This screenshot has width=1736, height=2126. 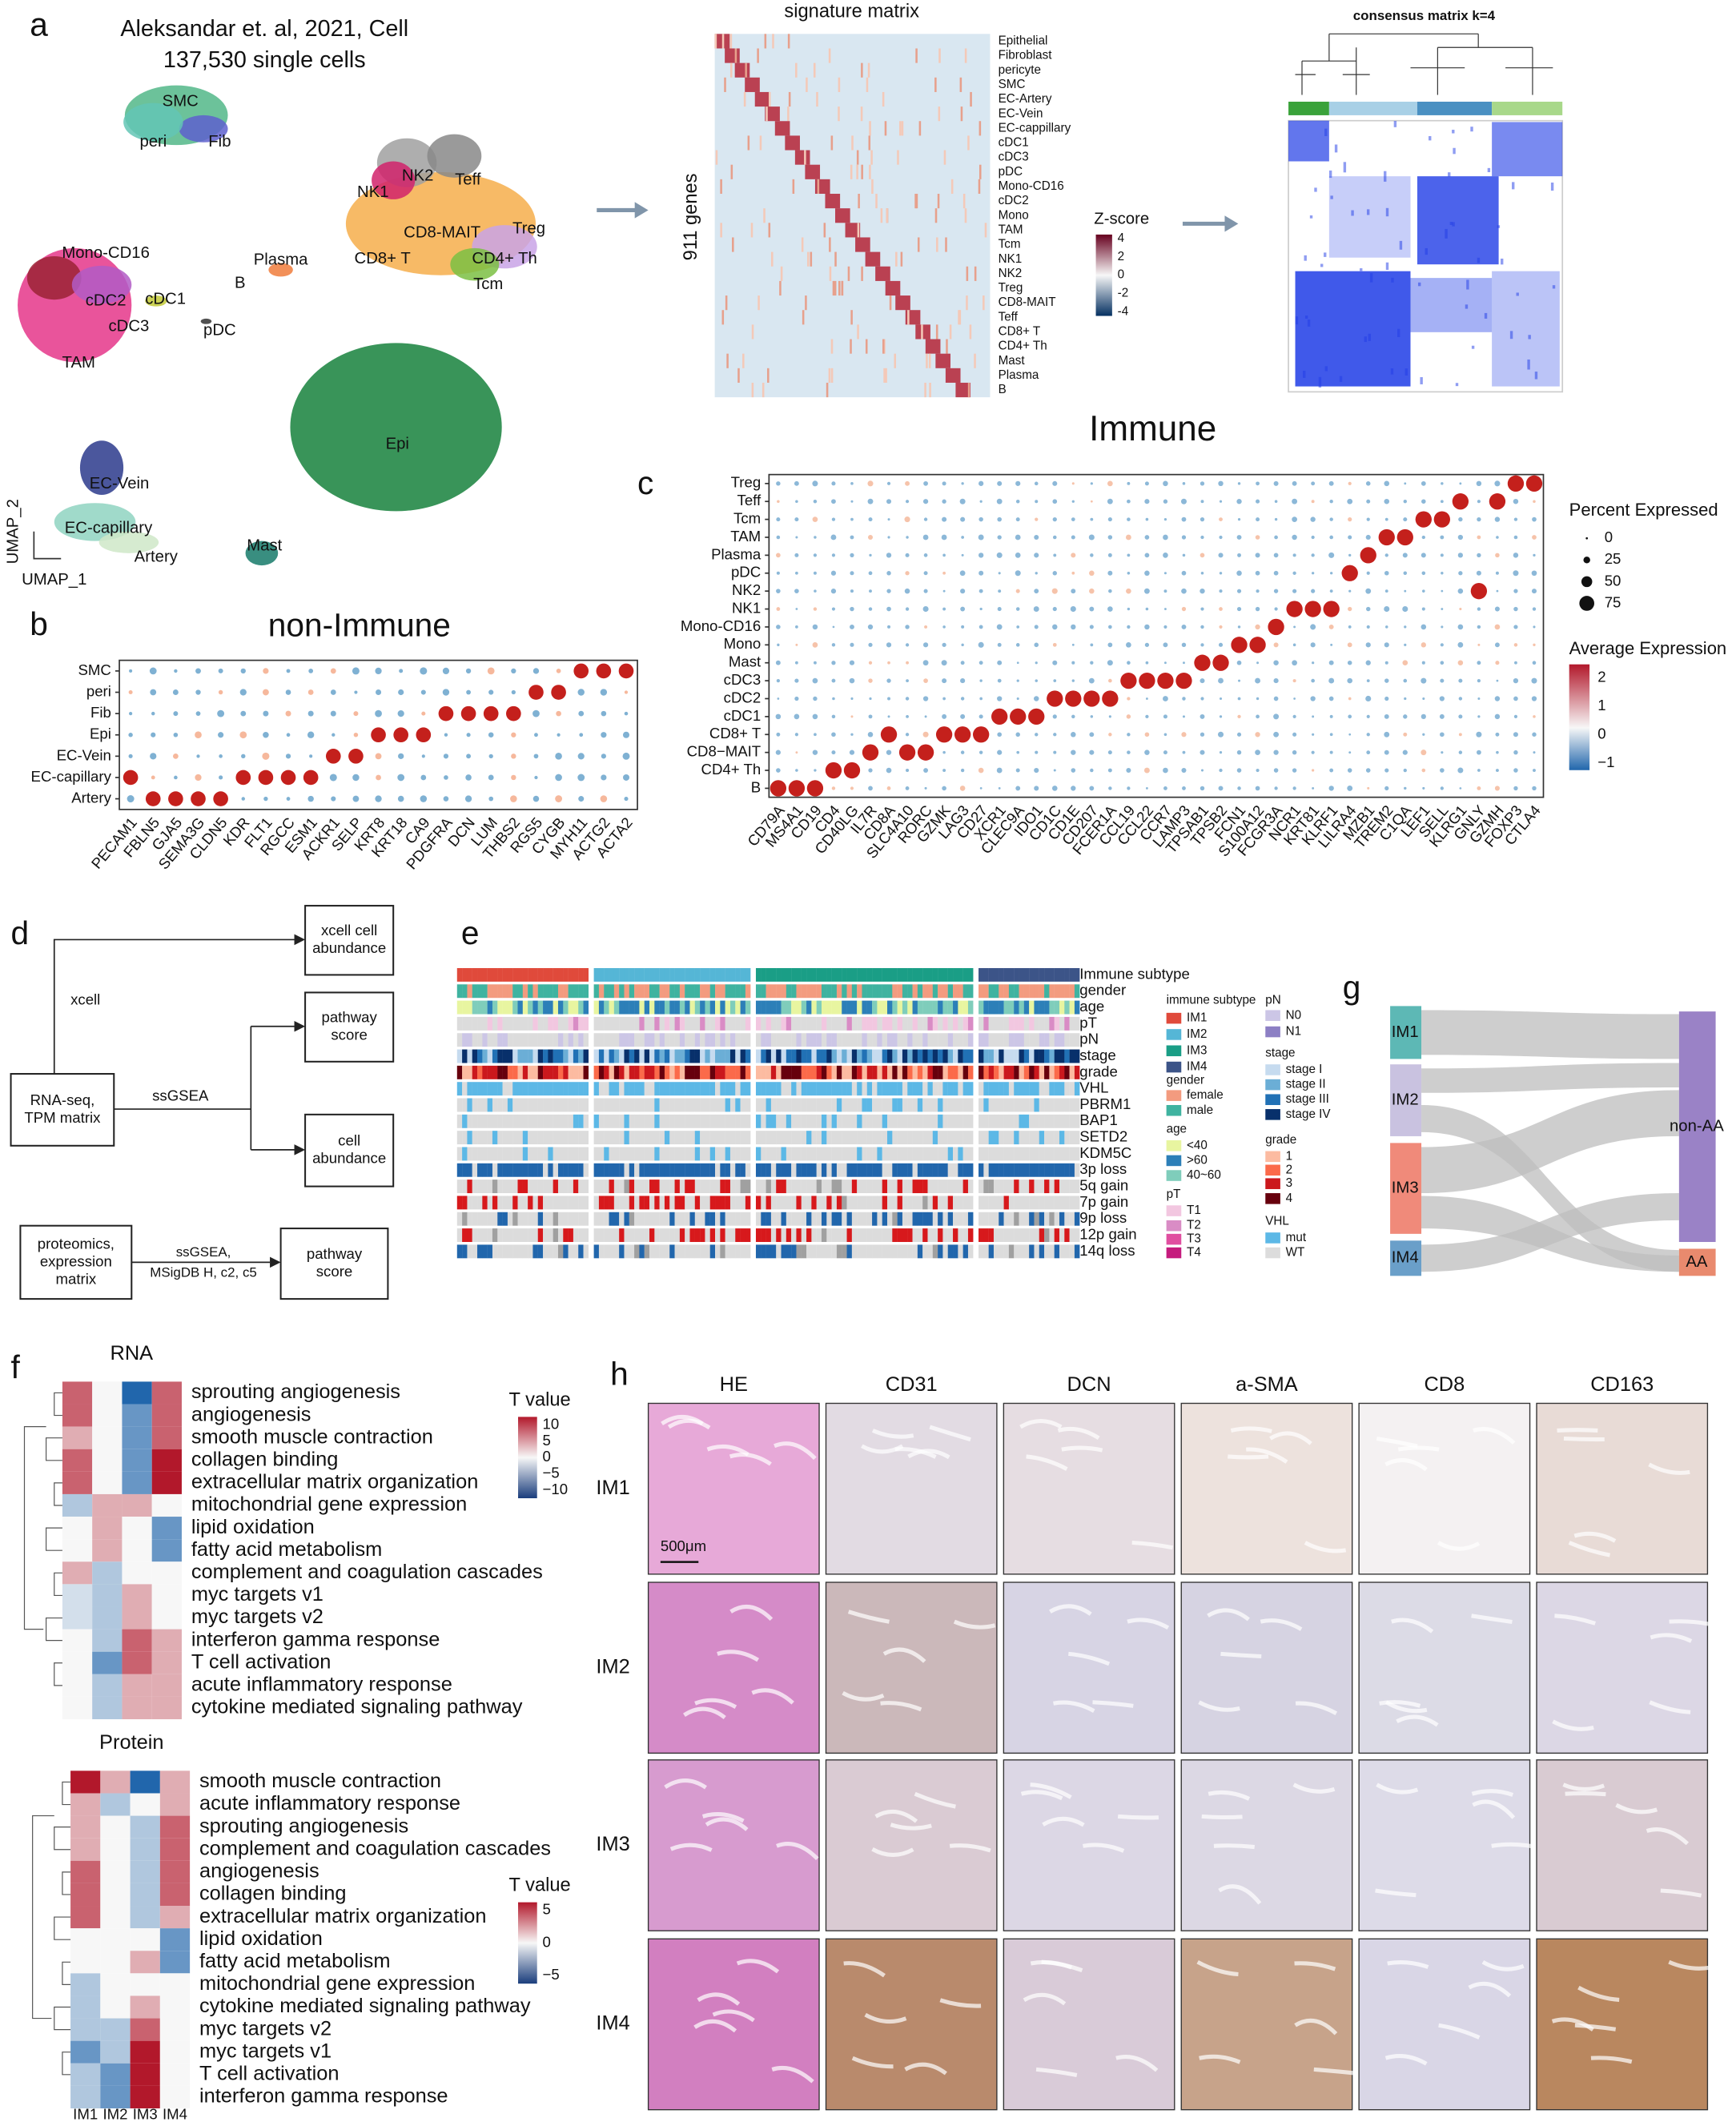 What do you see at coordinates (912, 1667) in the screenshot?
I see `micrograph` at bounding box center [912, 1667].